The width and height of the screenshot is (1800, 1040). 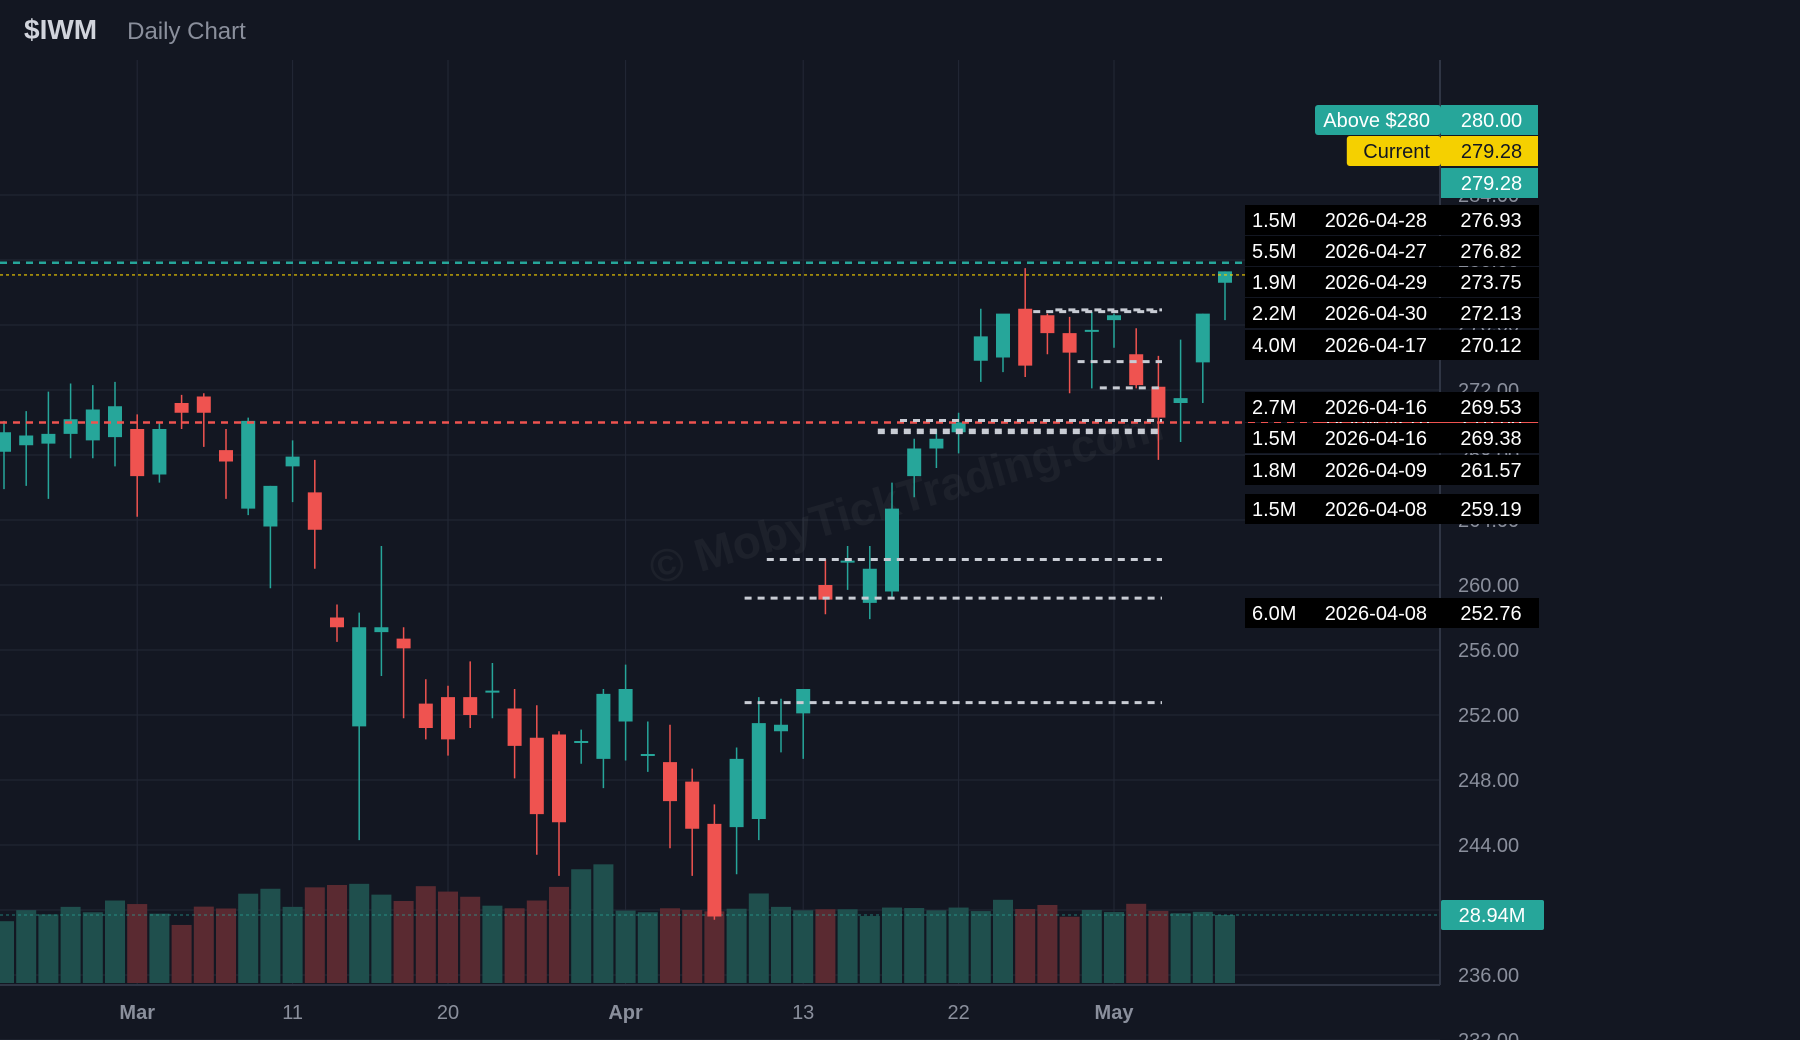 What do you see at coordinates (1274, 346) in the screenshot?
I see `level-volume: 4.0M` at bounding box center [1274, 346].